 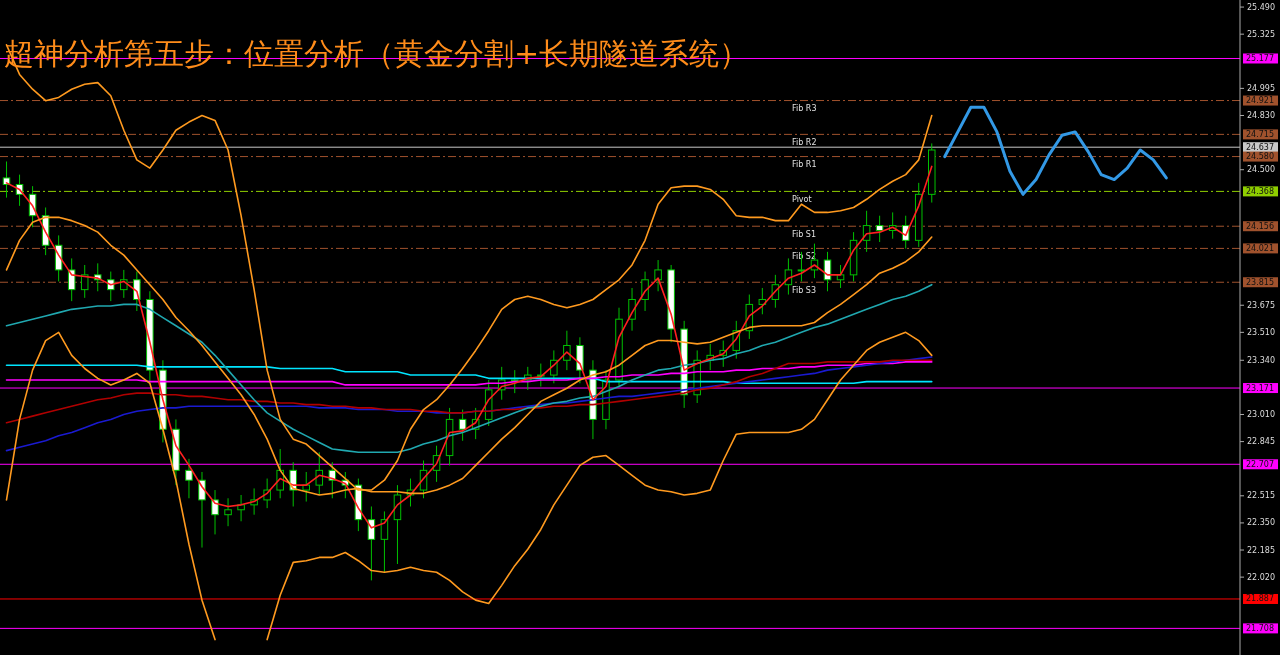 I want to click on y-tick-label: 22.515, so click(x=1261, y=496).